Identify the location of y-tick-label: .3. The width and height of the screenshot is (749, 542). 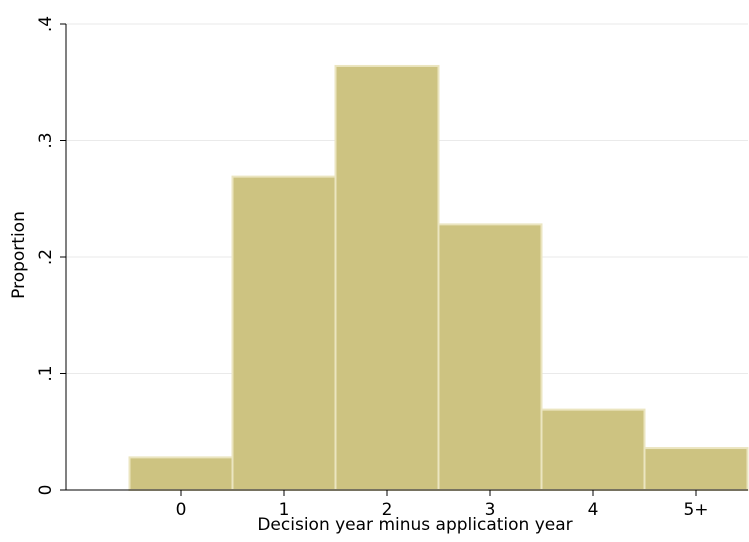
(46, 140).